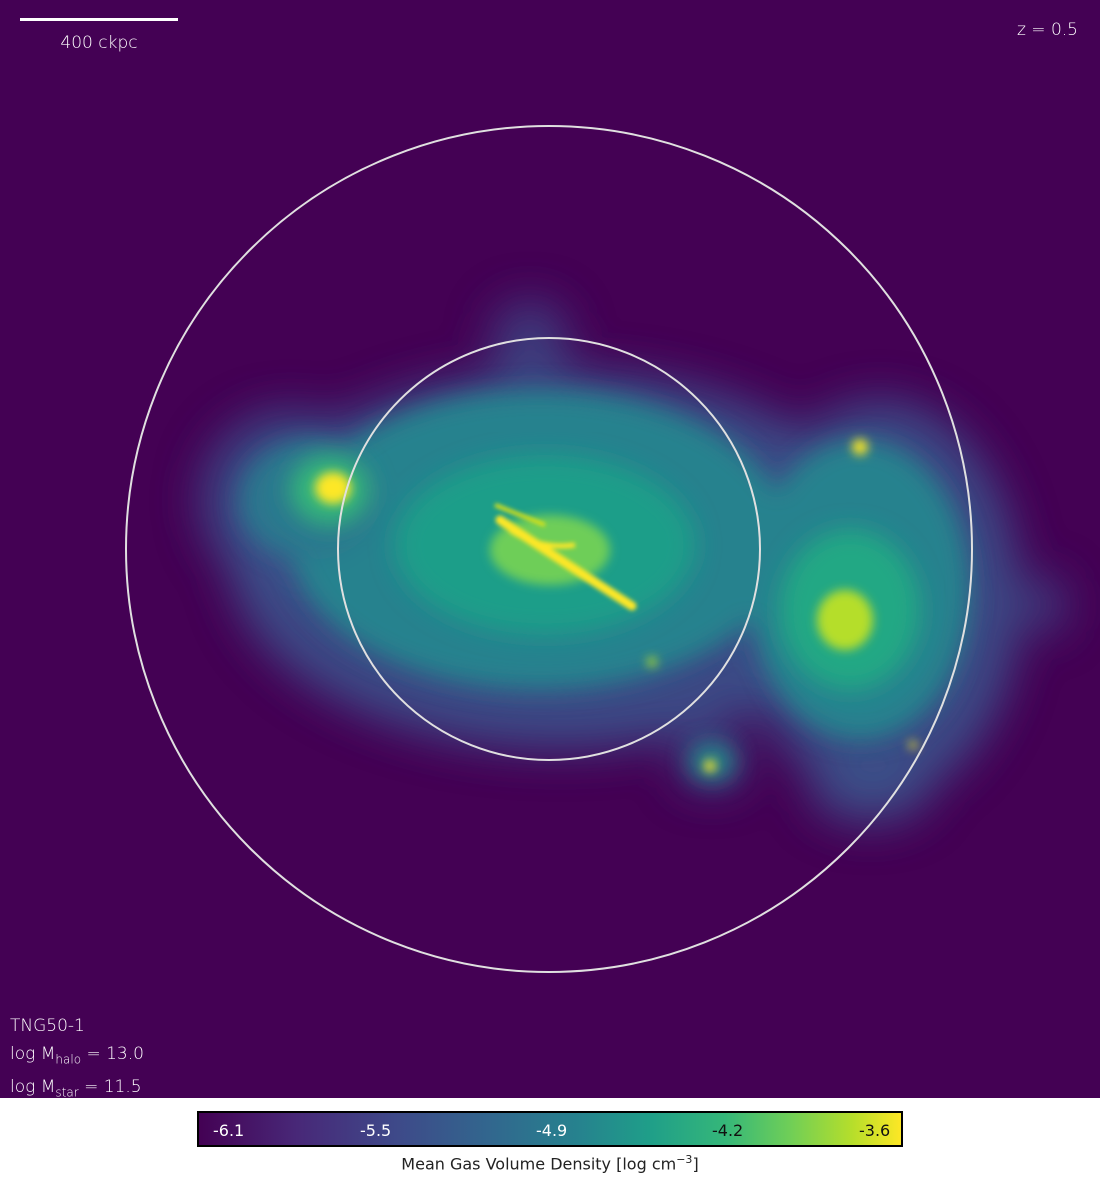 The image size is (1100, 1184). Describe the element at coordinates (33, 1054) in the screenshot. I see `halo-mass-prefix: log M` at that location.